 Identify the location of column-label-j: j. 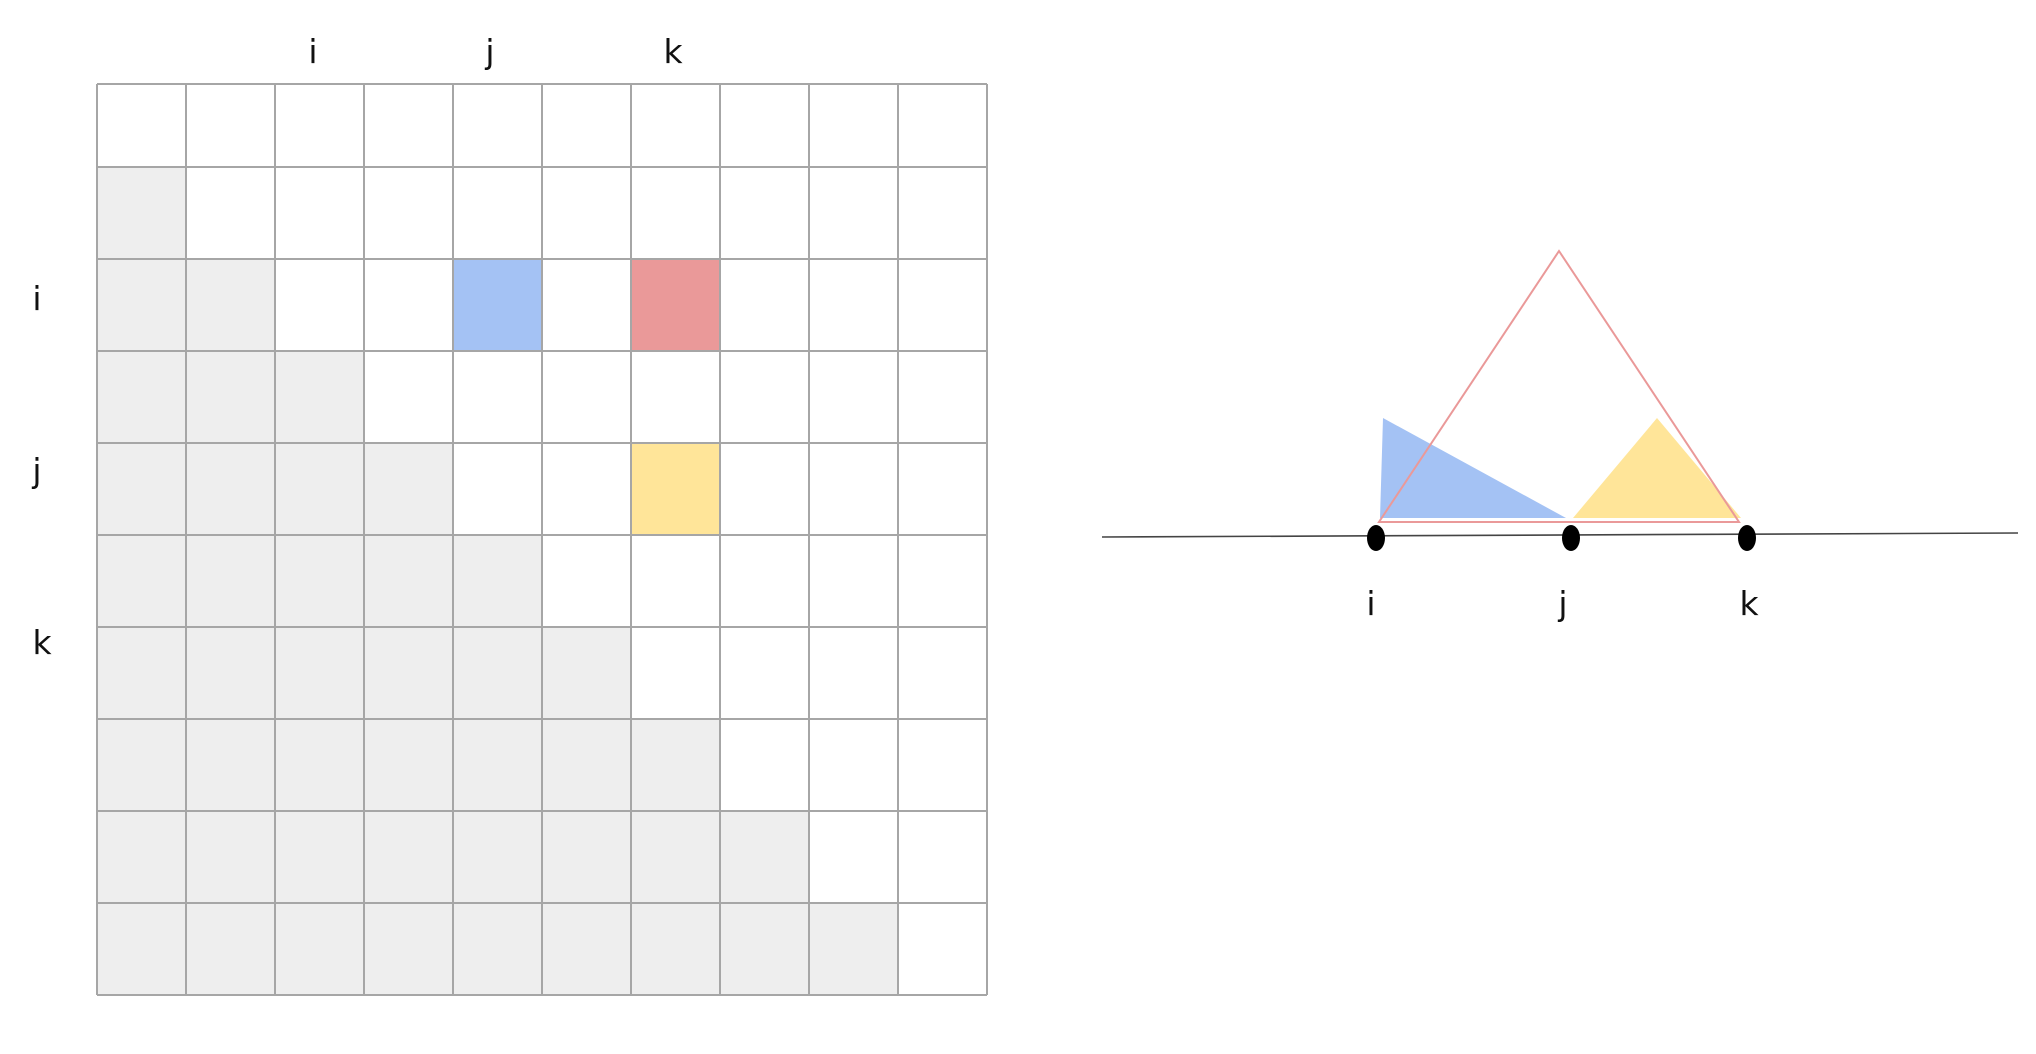
(489, 51).